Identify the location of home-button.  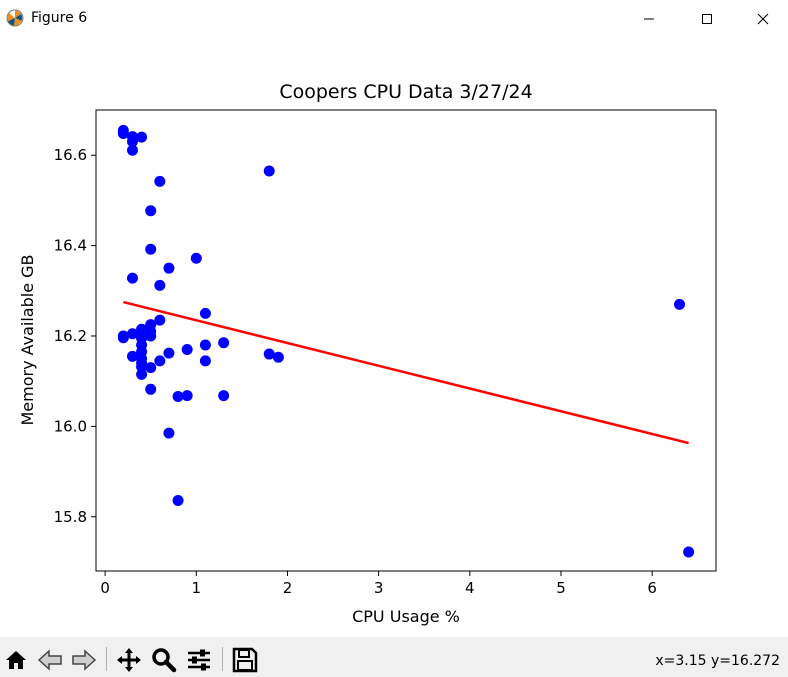
(16, 660).